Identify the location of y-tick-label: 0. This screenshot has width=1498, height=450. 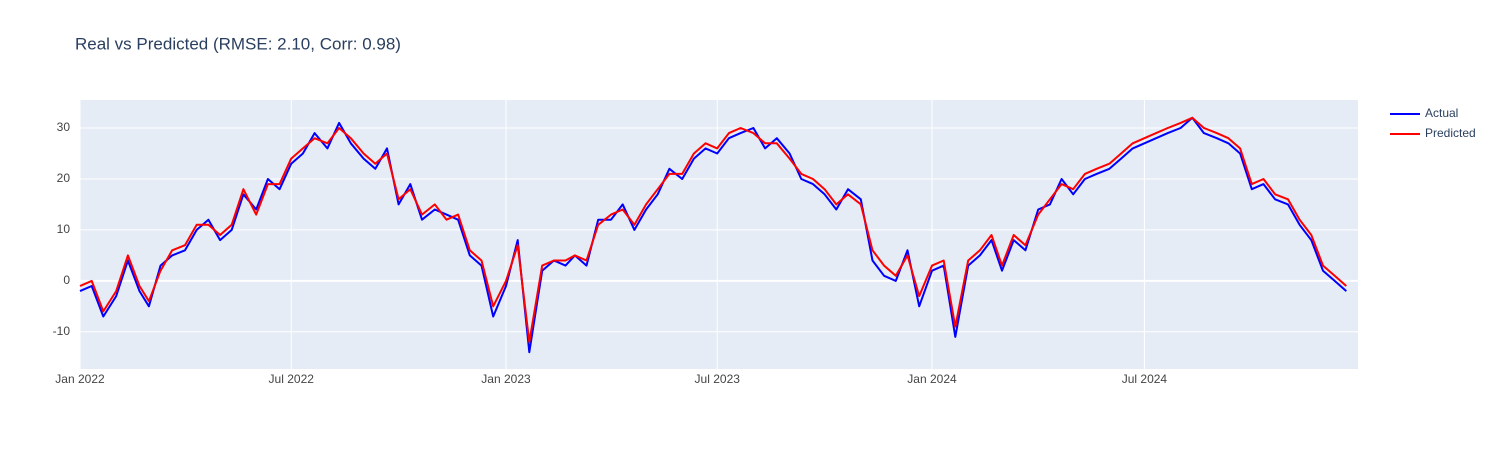
(66, 280).